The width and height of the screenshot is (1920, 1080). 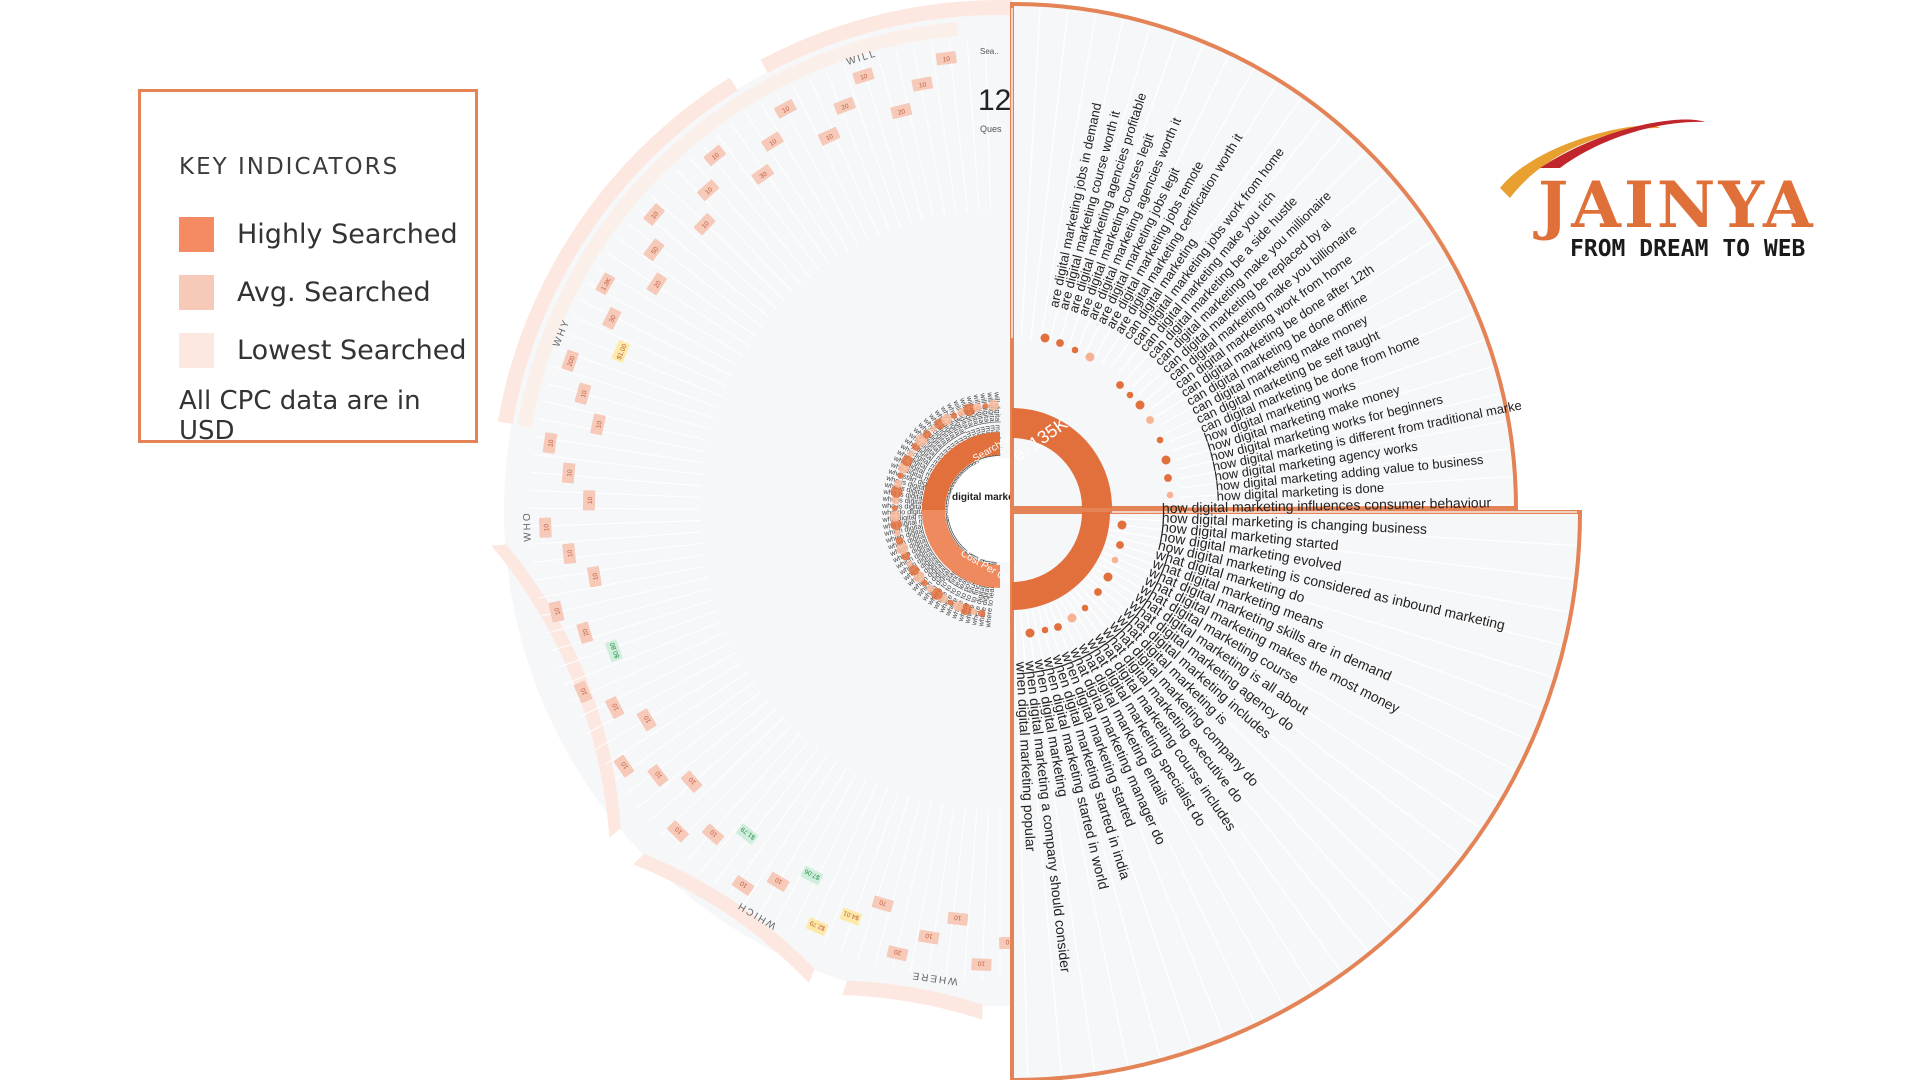 I want to click on cpc-cell: $0.80, so click(x=614, y=650).